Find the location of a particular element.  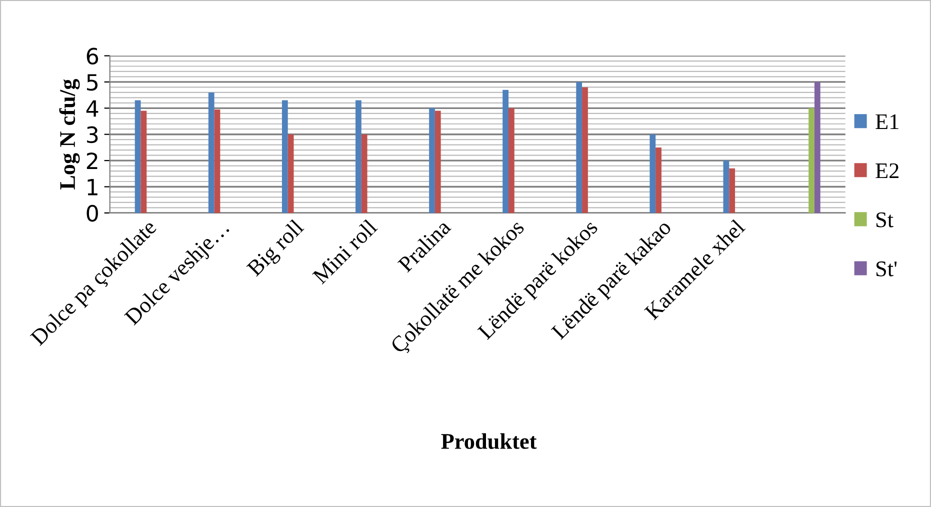

legend-label: St is located at coordinates (885, 220).